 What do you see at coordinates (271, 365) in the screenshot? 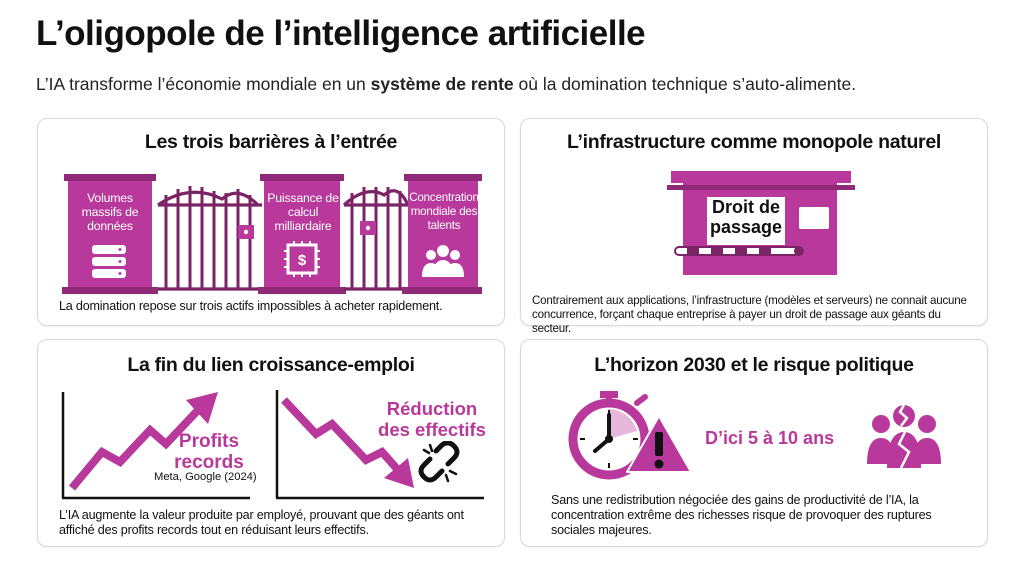
I see `growth-title: La fin du lien croissance-emploi` at bounding box center [271, 365].